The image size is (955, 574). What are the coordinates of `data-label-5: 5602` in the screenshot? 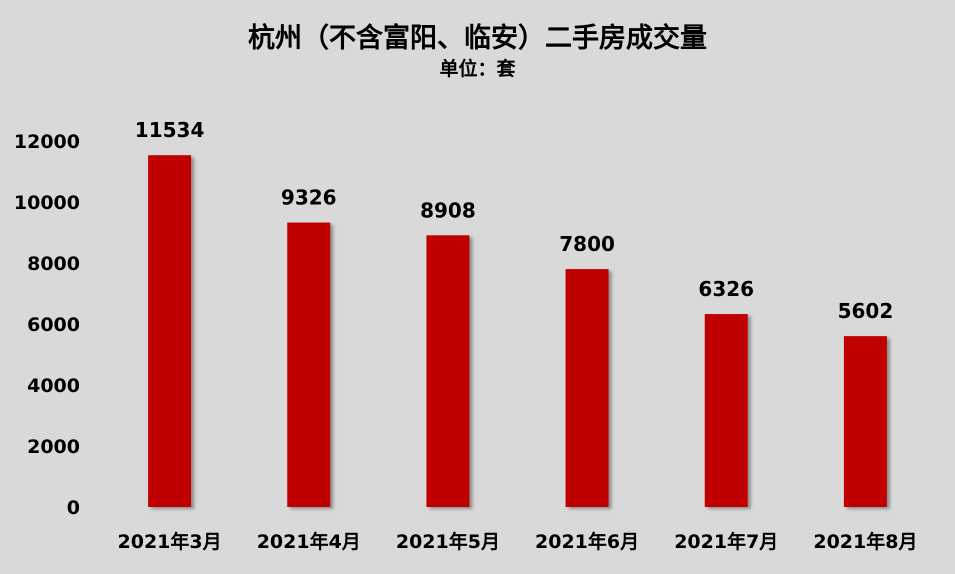 It's located at (866, 311).